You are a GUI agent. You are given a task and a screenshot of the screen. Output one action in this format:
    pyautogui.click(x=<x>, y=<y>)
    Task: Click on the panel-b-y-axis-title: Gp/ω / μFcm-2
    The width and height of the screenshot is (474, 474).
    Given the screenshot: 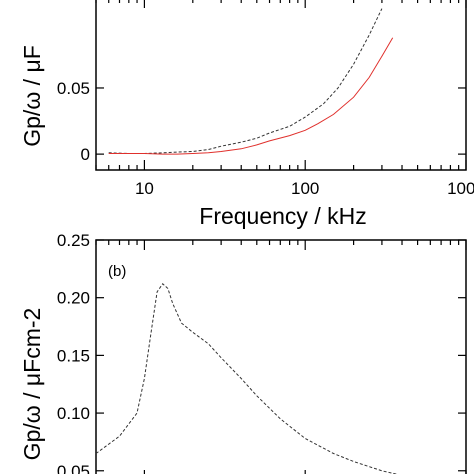 What is the action you would take?
    pyautogui.click(x=32, y=384)
    